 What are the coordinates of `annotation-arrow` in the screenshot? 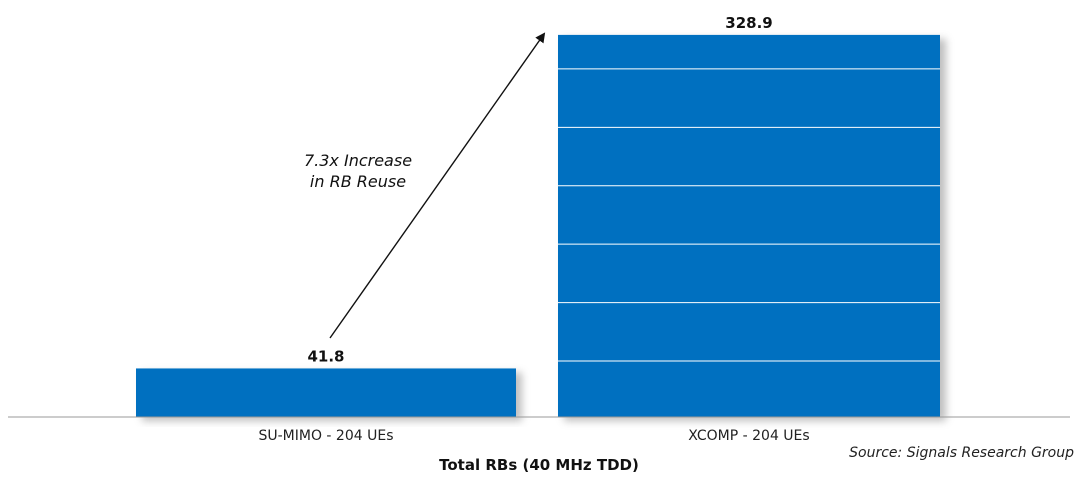 It's located at (437, 185).